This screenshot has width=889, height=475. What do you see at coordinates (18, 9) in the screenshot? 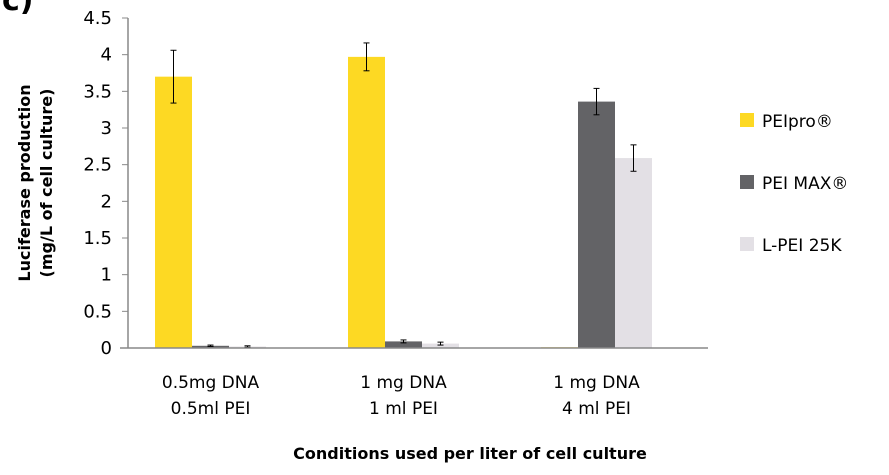
I see `panel-label: c)` at bounding box center [18, 9].